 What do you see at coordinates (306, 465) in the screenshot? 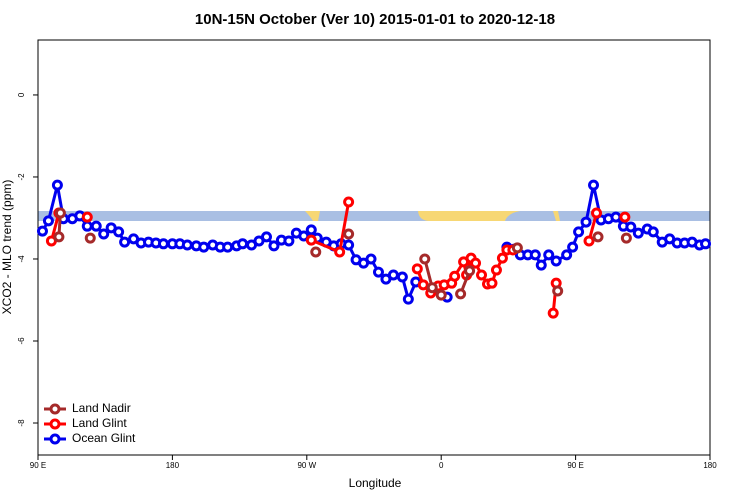
I see `x-tick-label: 90 W` at bounding box center [306, 465].